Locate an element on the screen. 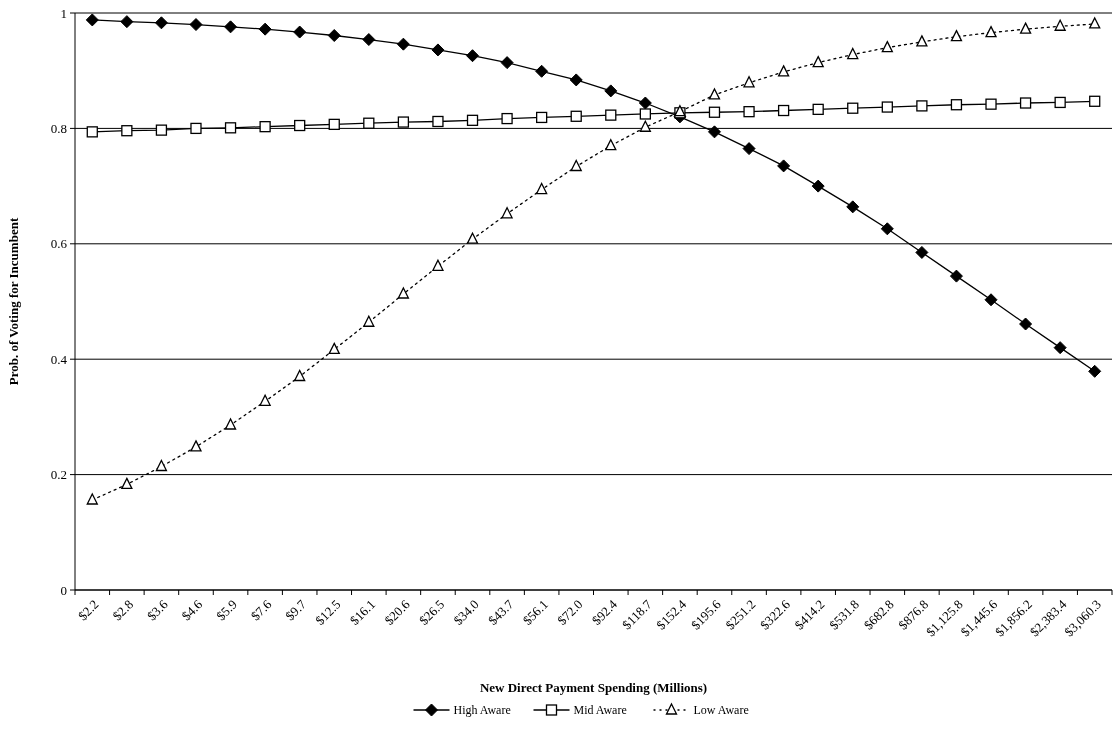 This screenshot has height=753, width=1113. y-tick-label: 0.6 is located at coordinates (59, 244).